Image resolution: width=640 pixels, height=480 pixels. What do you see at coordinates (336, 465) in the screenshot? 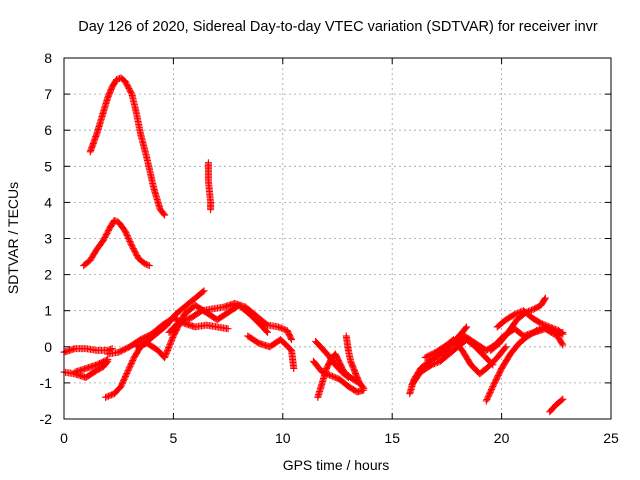
I see `x-axis-label: GPS time / hours` at bounding box center [336, 465].